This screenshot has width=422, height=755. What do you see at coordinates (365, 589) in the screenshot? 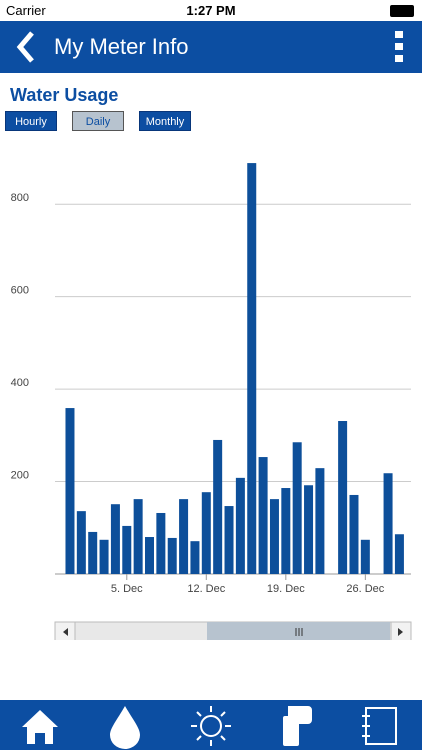
I see `x-tick-label: 26. Dec` at bounding box center [365, 589].